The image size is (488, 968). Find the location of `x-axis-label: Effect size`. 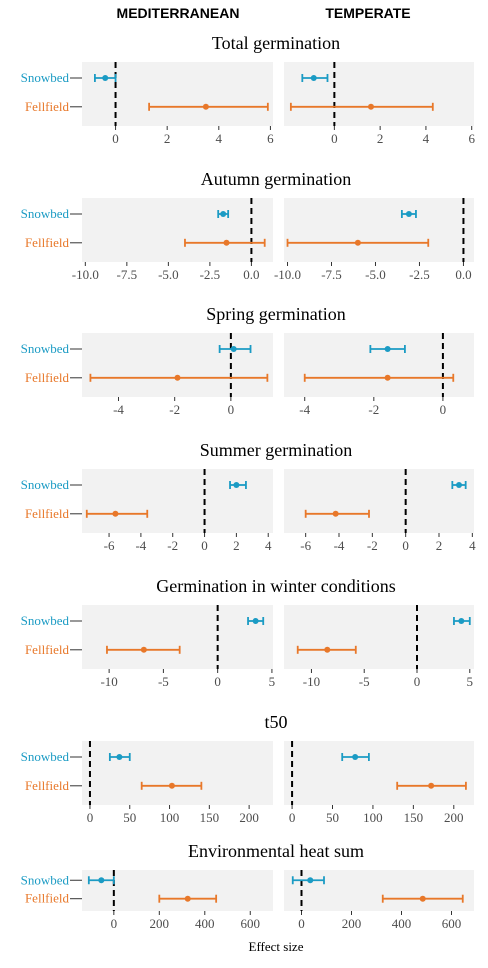

x-axis-label: Effect size is located at coordinates (276, 946).